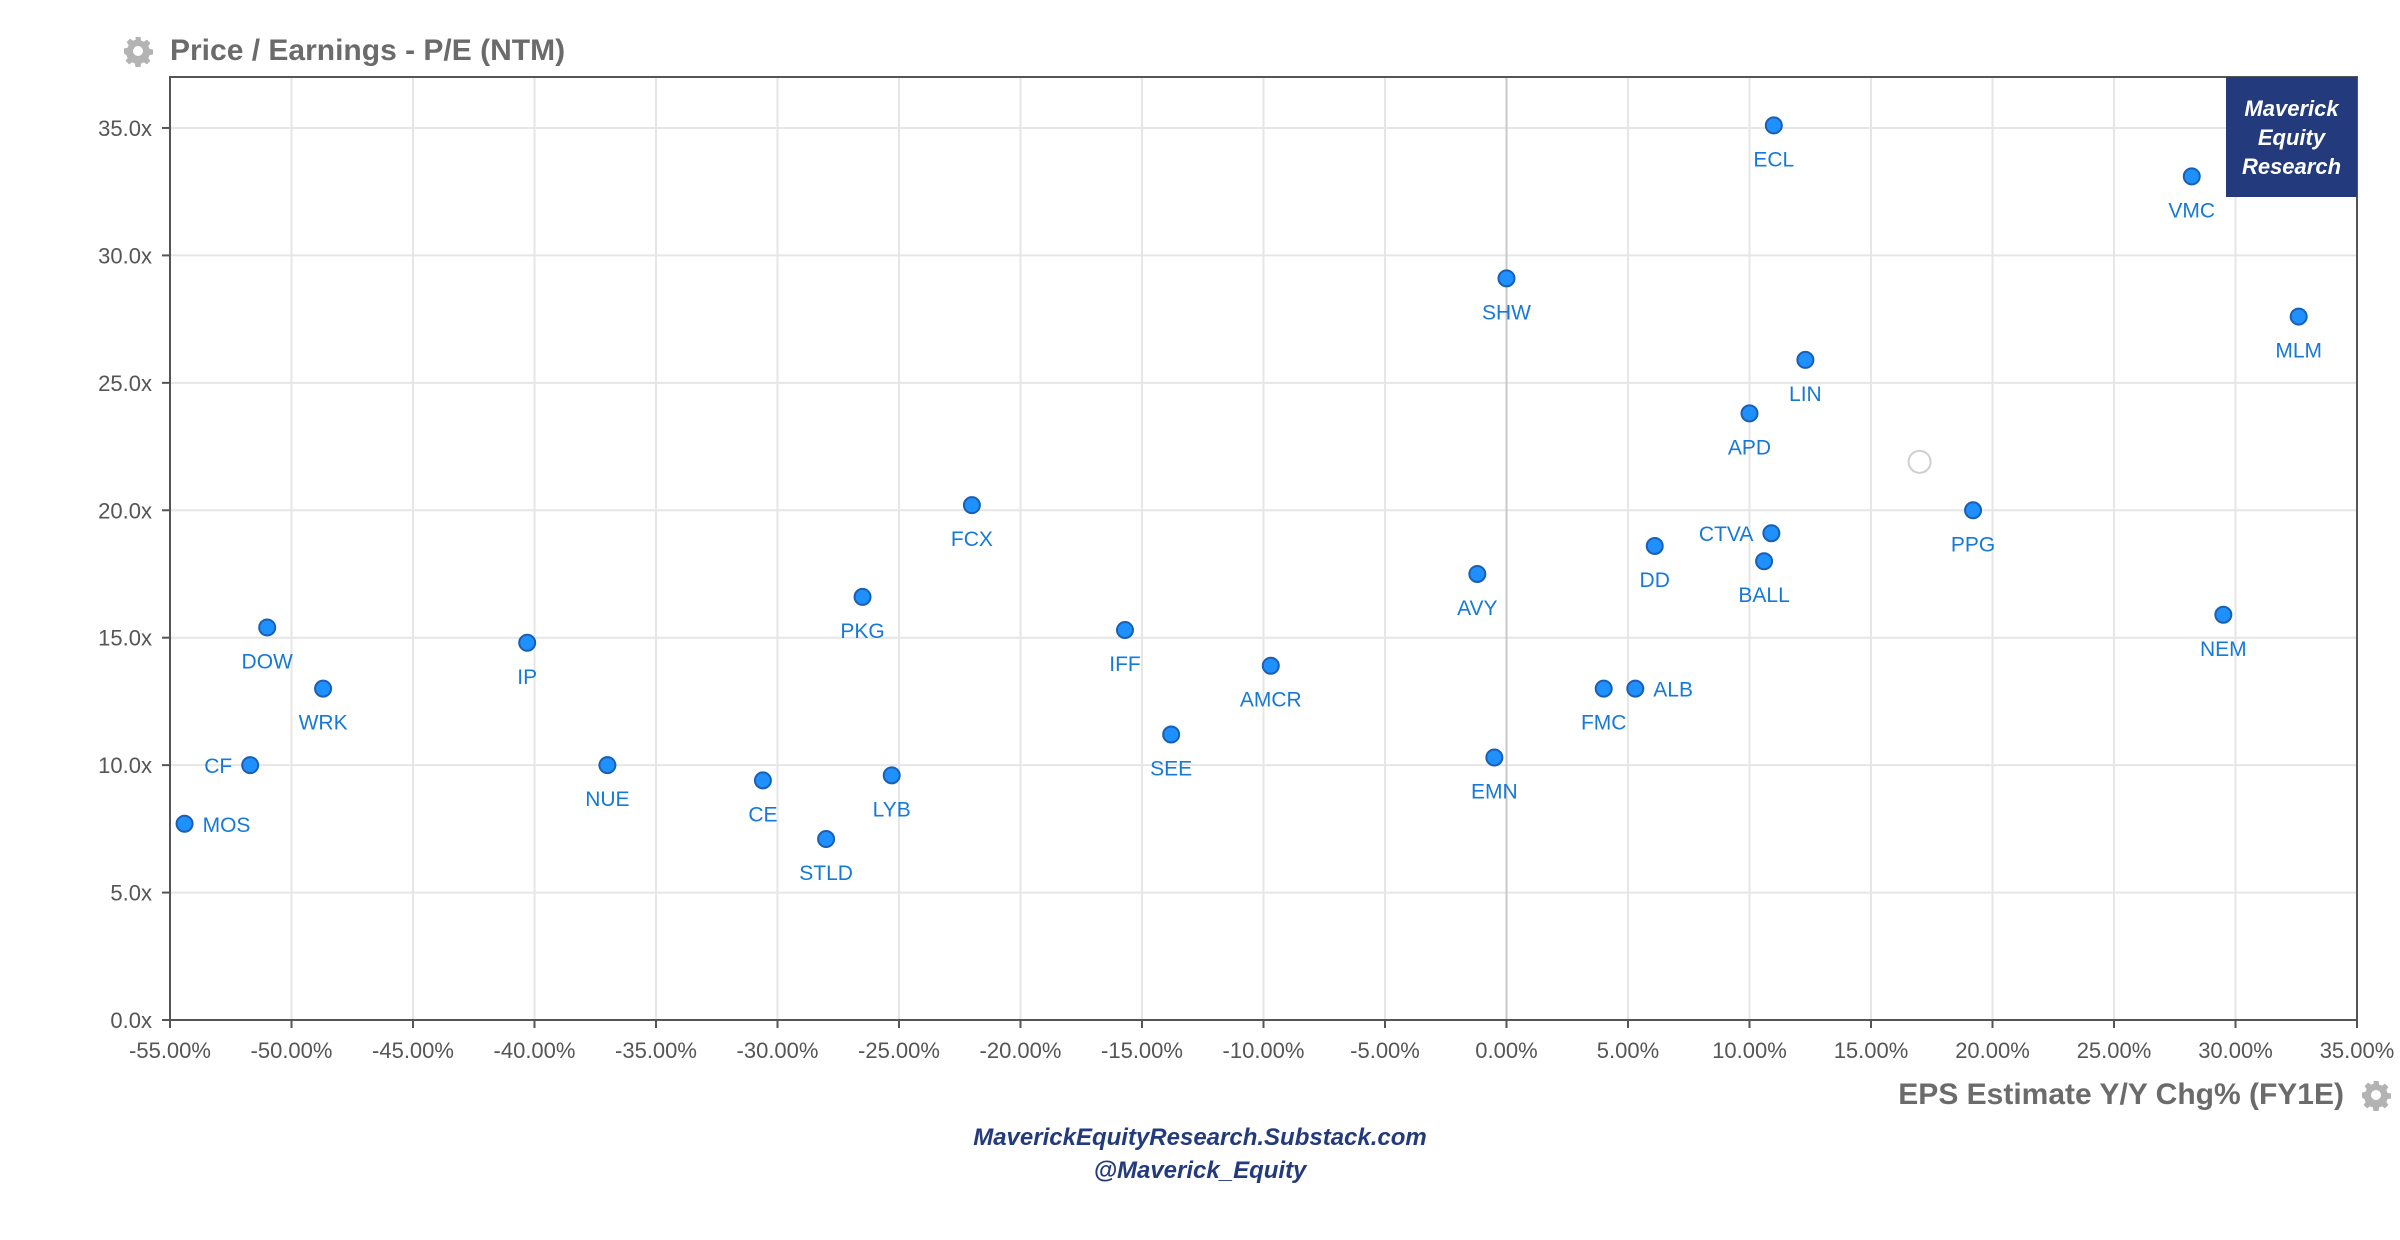  Describe the element at coordinates (862, 596) in the screenshot. I see `data-point-pkg` at that location.